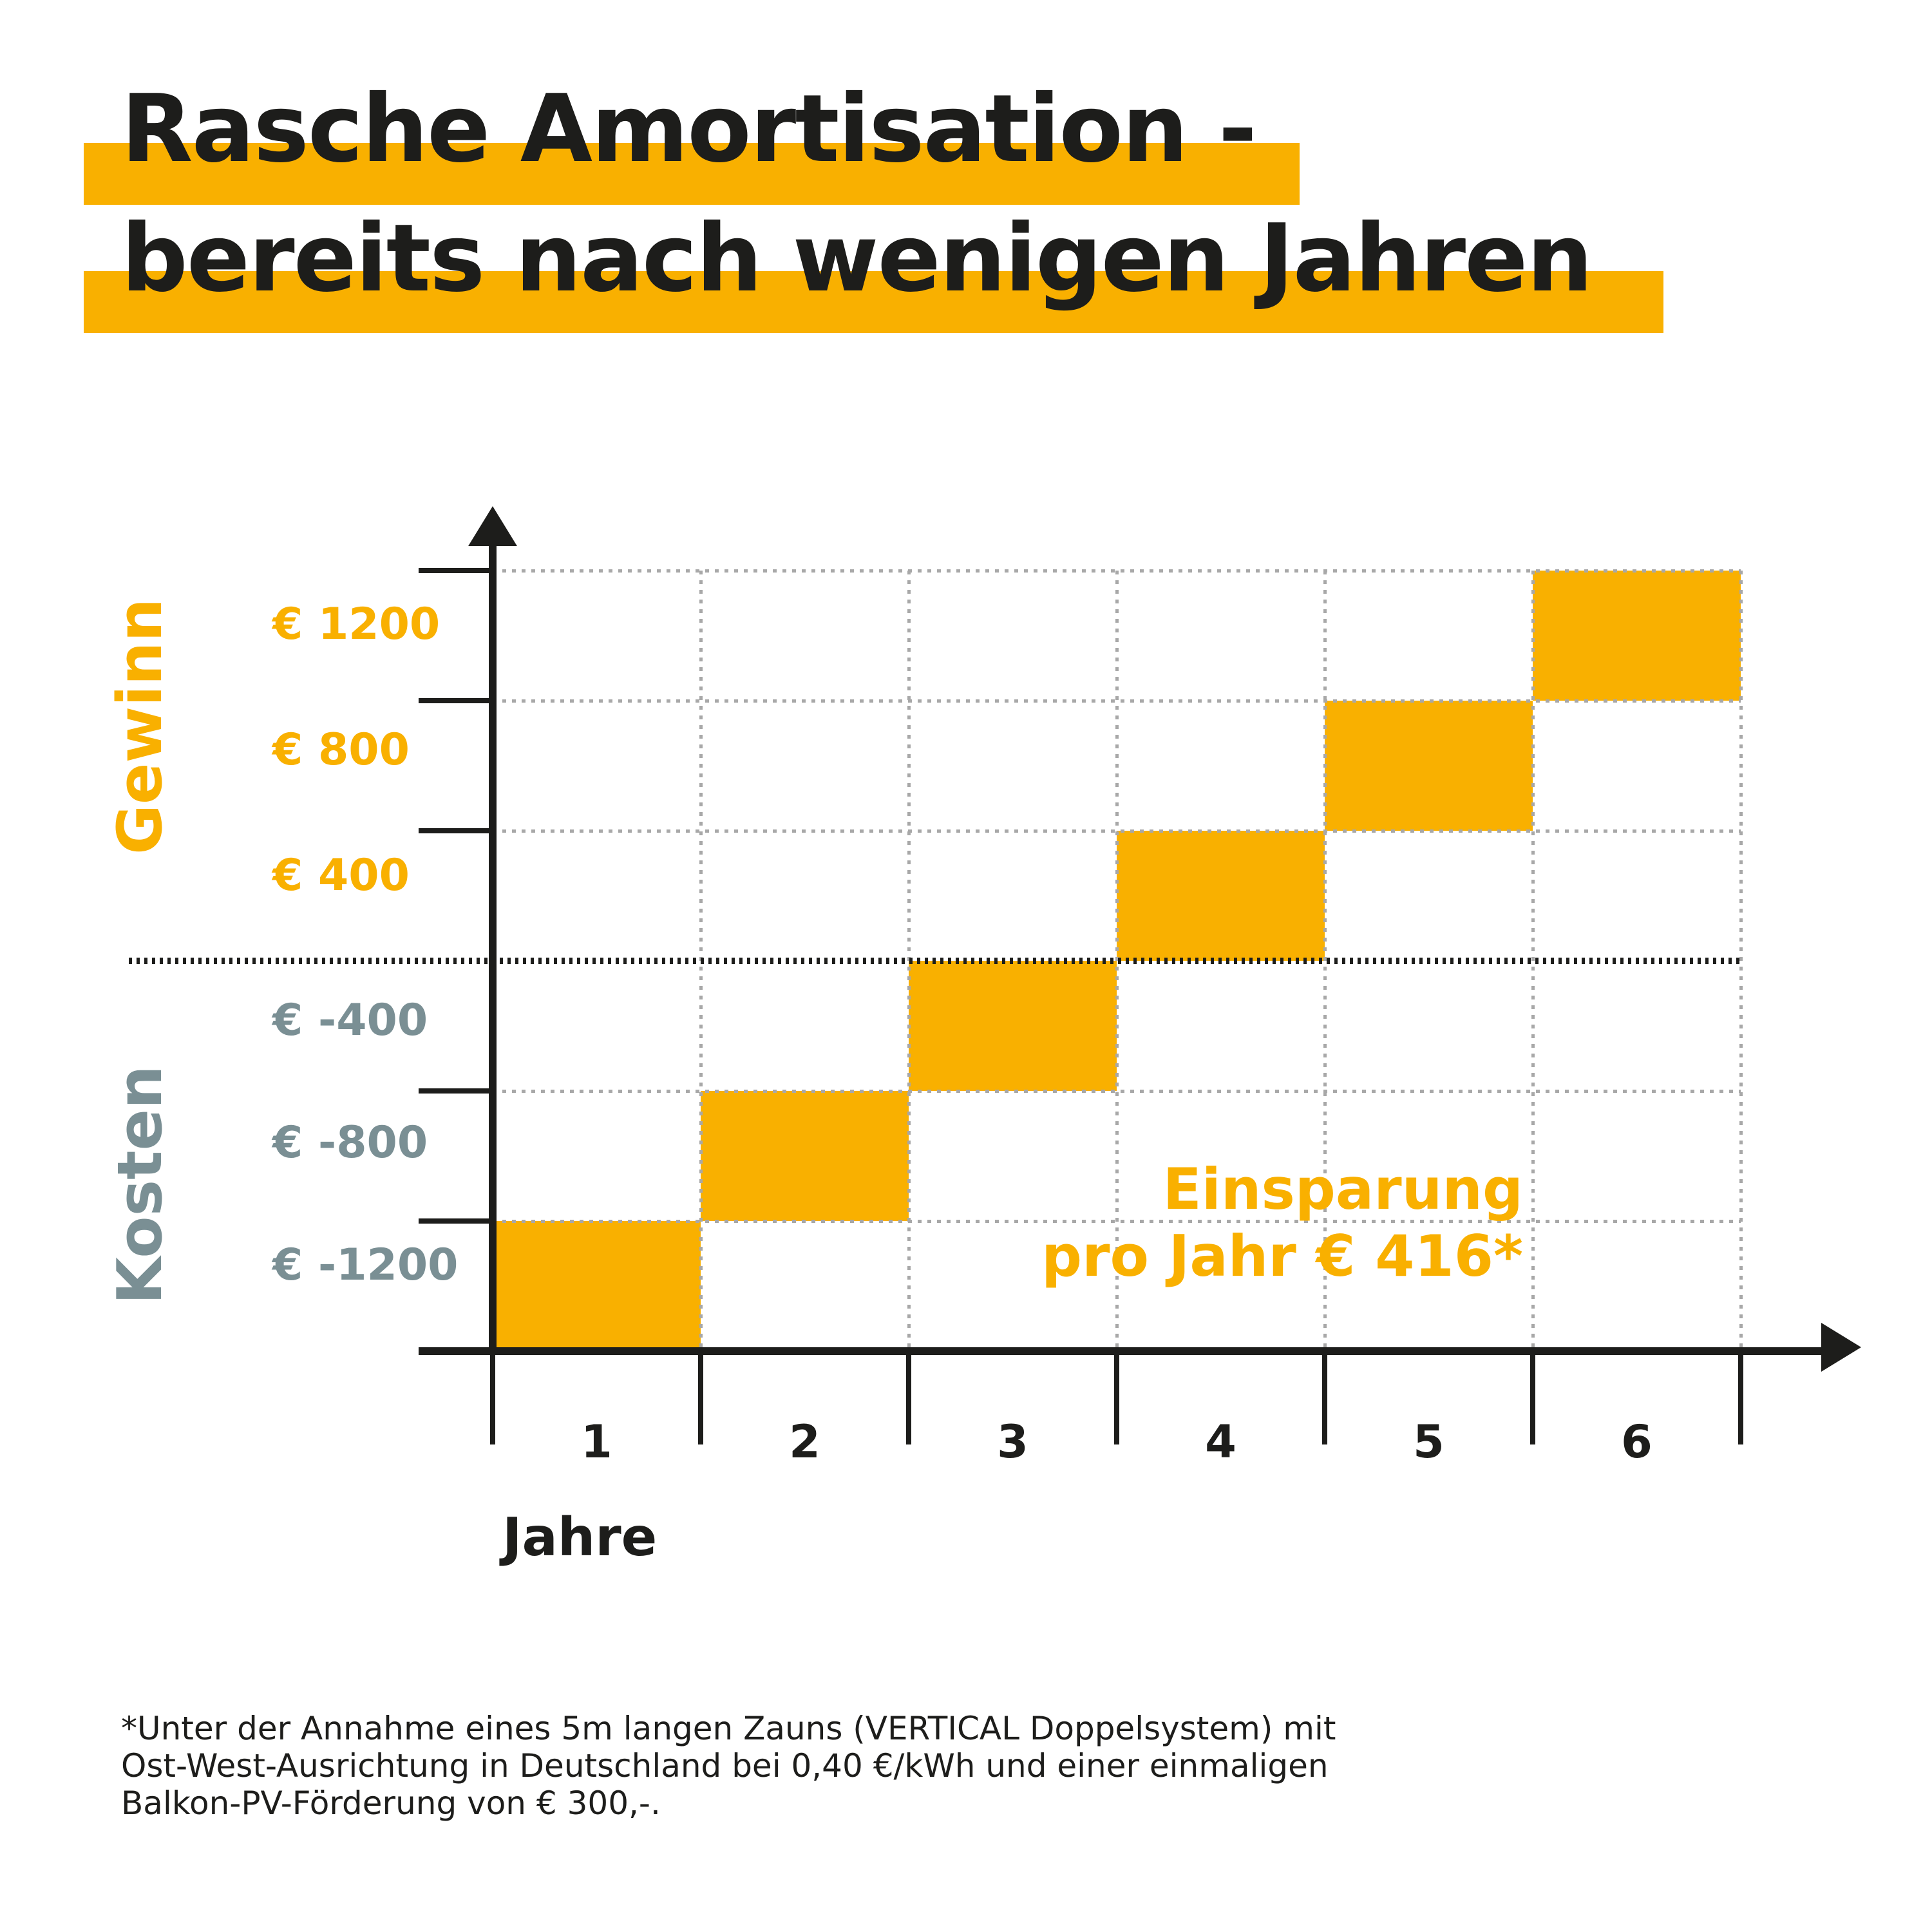 This screenshot has width=1932, height=1932. I want to click on y-tick-label: € 400, so click(341, 876).